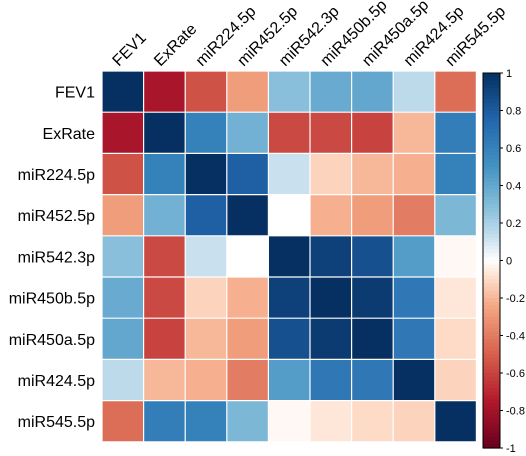 The image size is (526, 456). I want to click on row-label: miR224.5p, so click(56, 175).